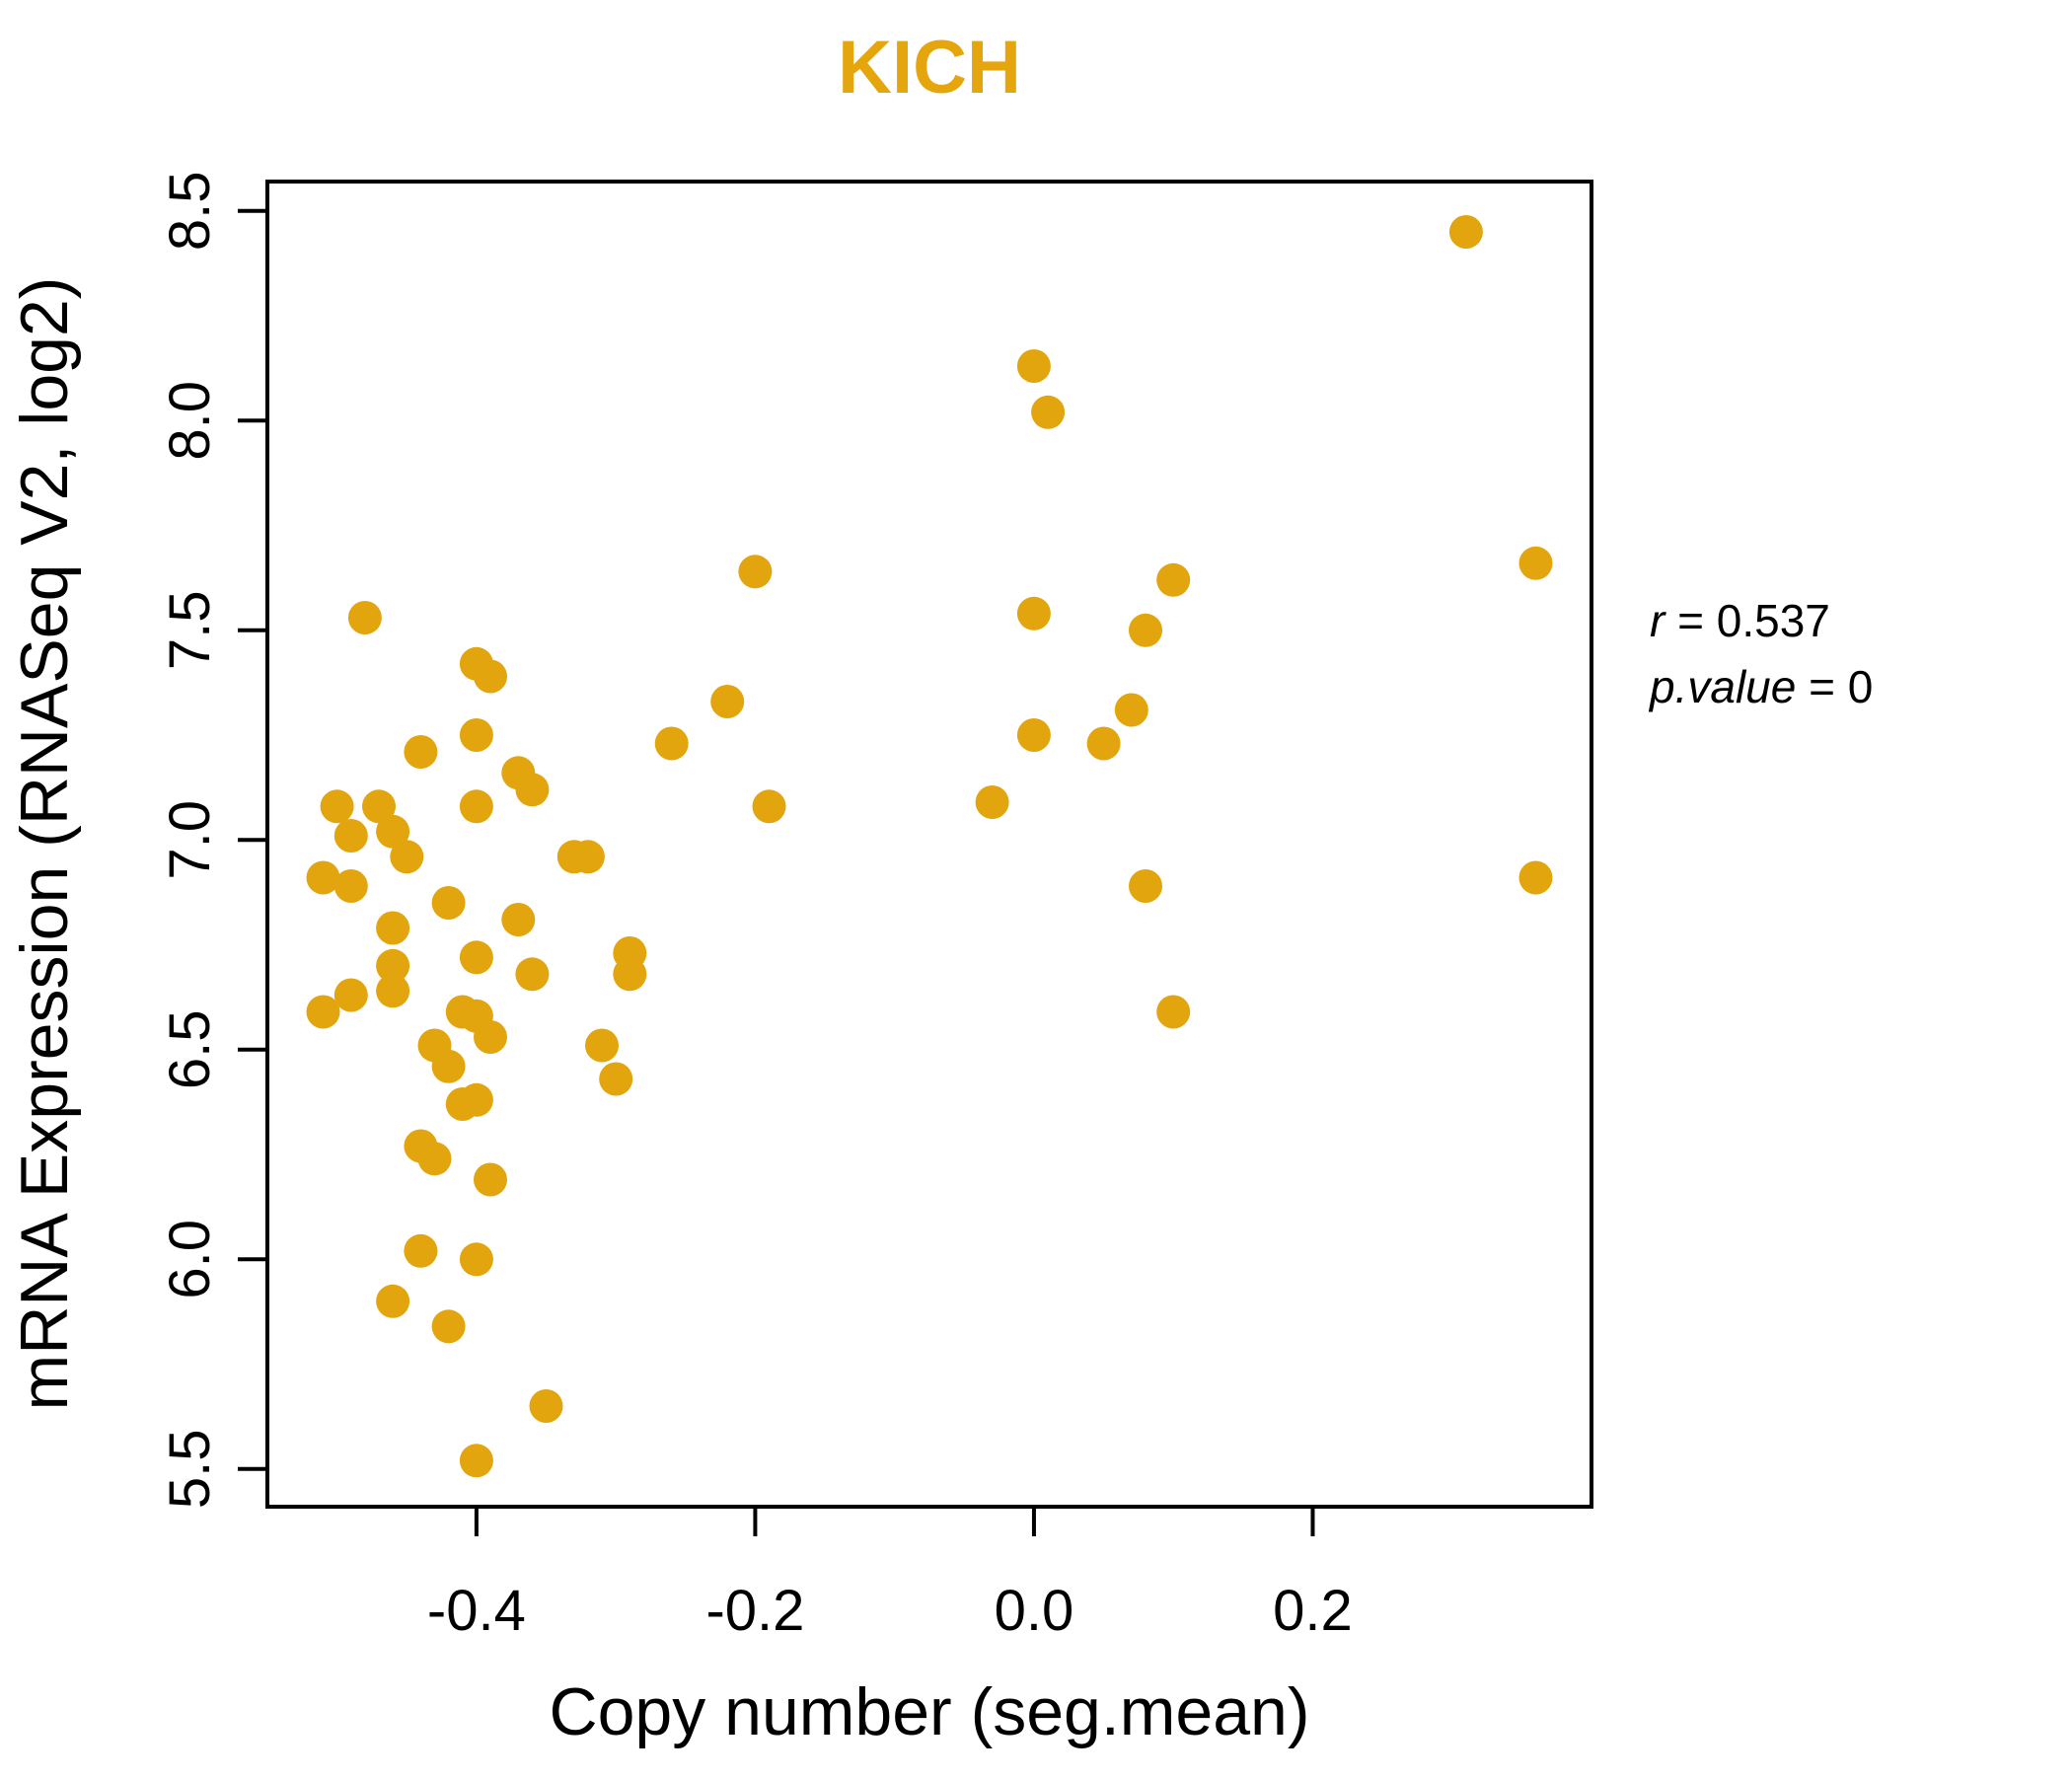 The width and height of the screenshot is (2072, 1781). Describe the element at coordinates (190, 1049) in the screenshot. I see `y-tick-label: 6.5` at that location.